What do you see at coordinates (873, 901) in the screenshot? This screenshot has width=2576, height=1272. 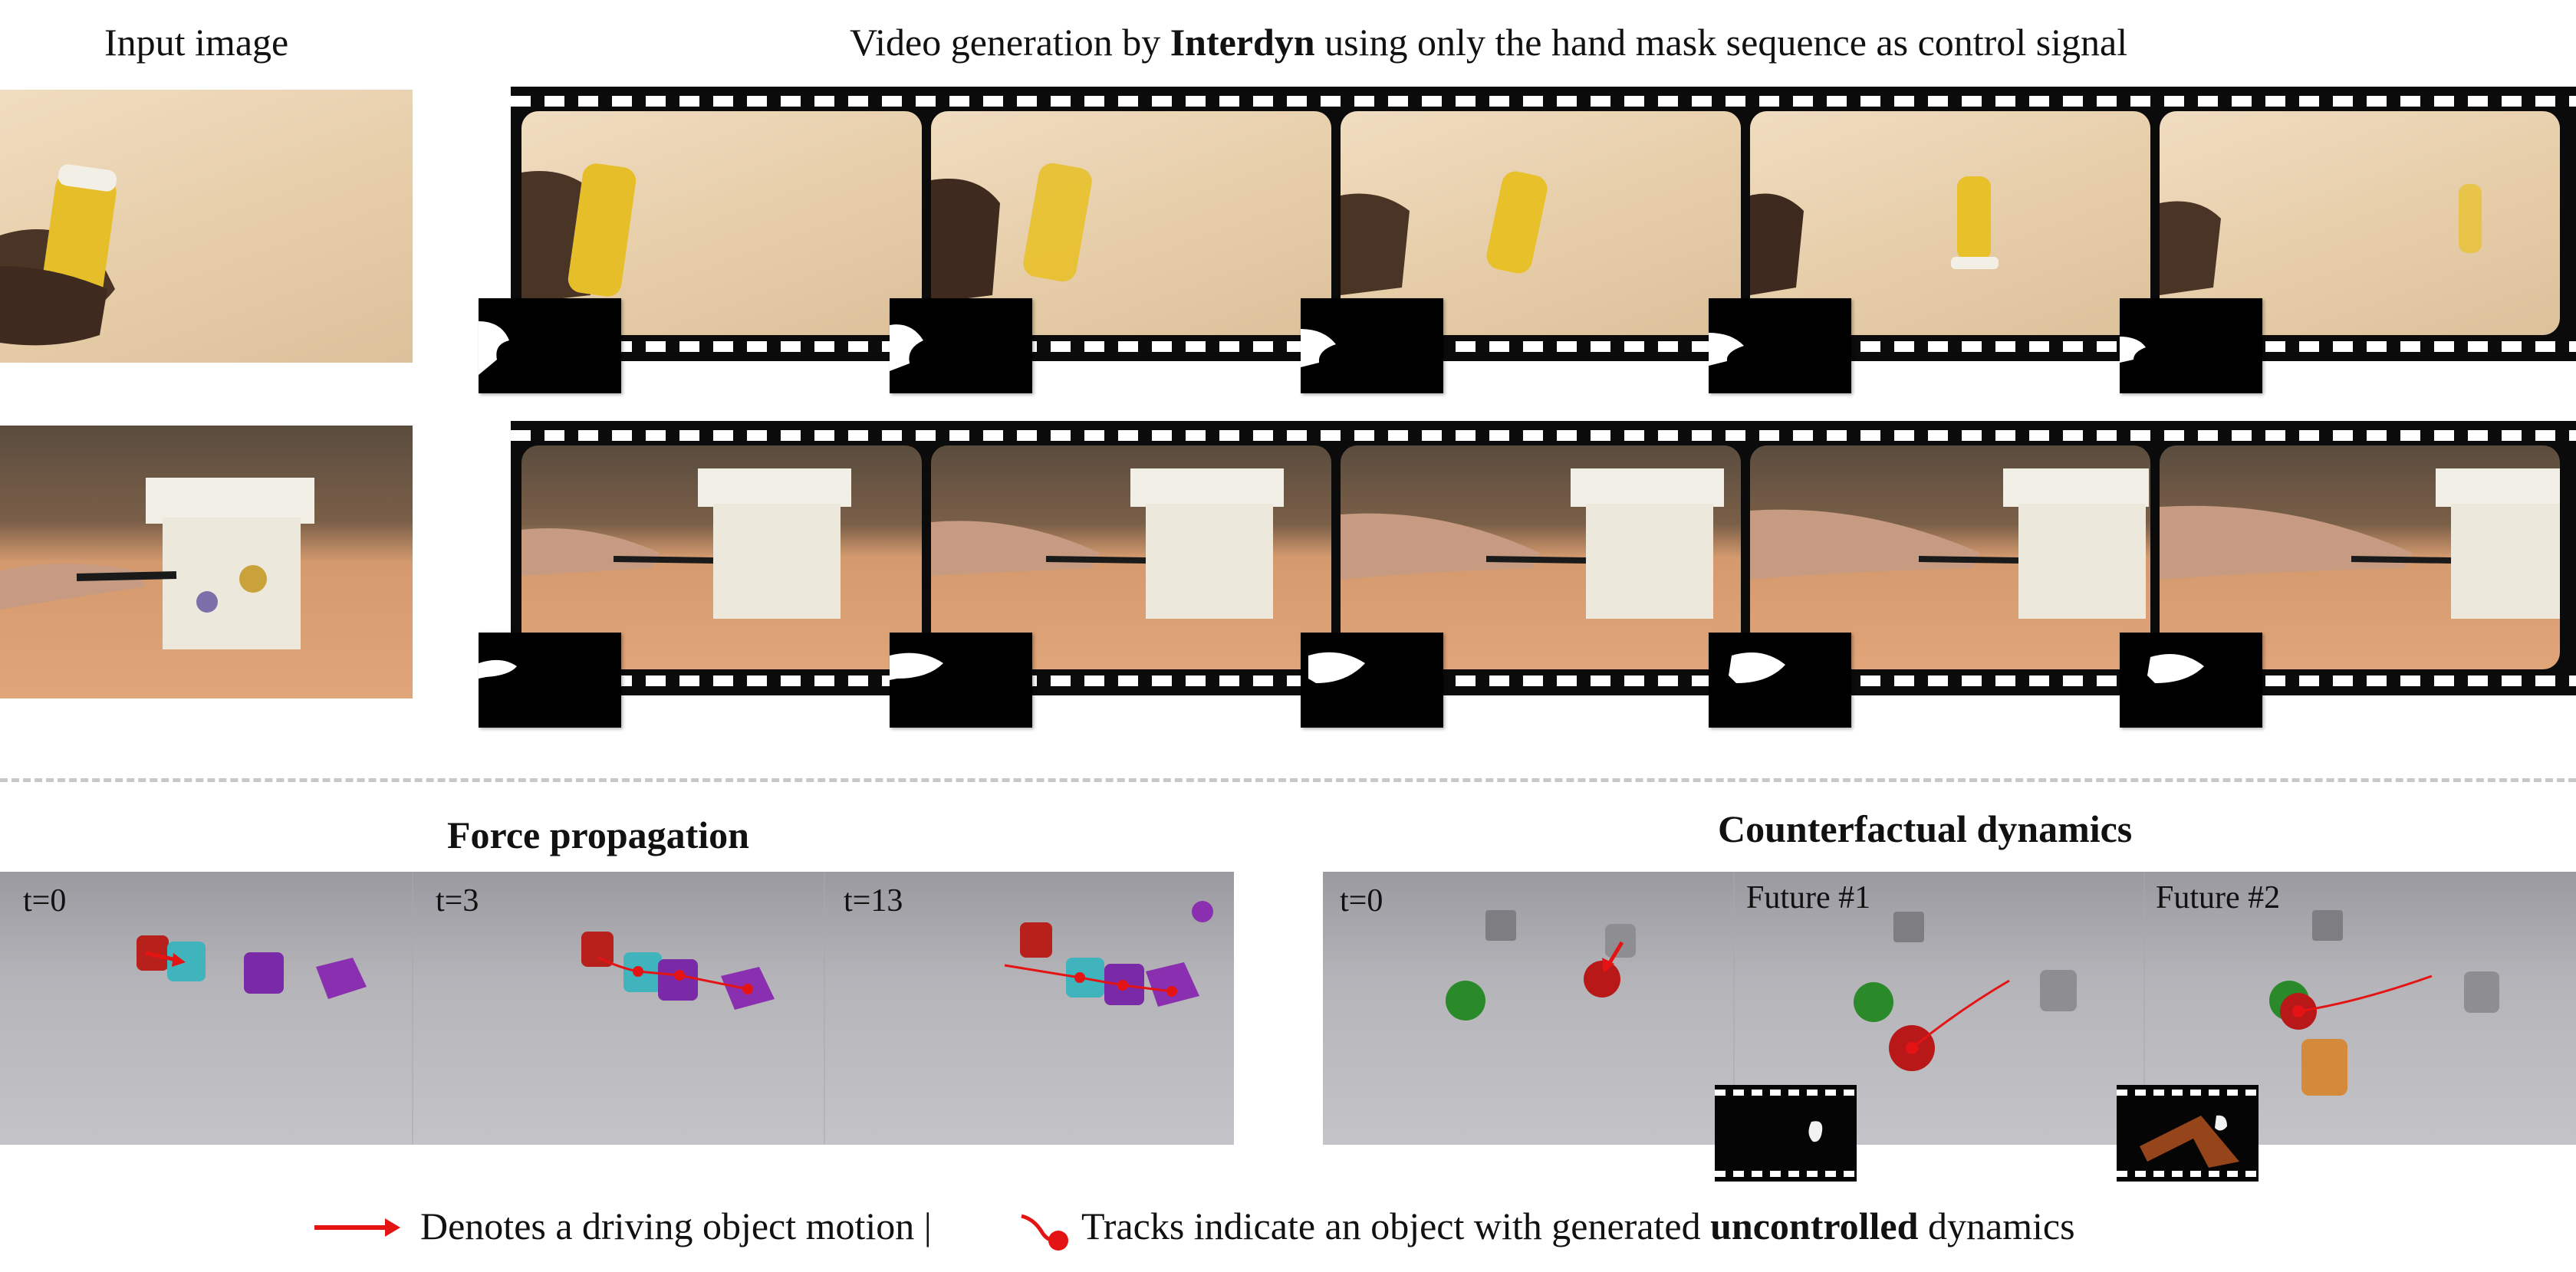 I see `force-panel-time-label: t=13` at bounding box center [873, 901].